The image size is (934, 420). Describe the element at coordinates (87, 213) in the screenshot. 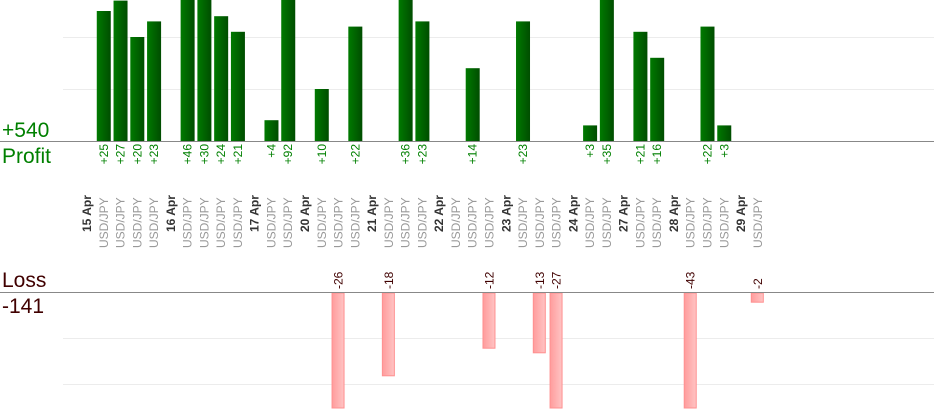

I see `date-label: 15 Apr` at that location.